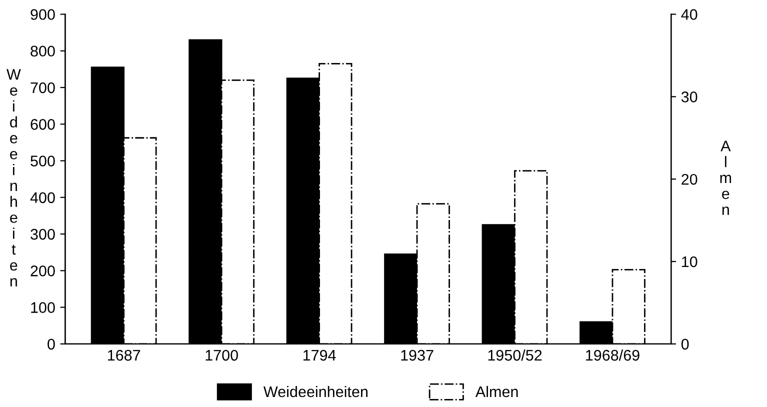 This screenshot has height=407, width=767. Describe the element at coordinates (689, 14) in the screenshot. I see `y2-tick-label: 40` at that location.